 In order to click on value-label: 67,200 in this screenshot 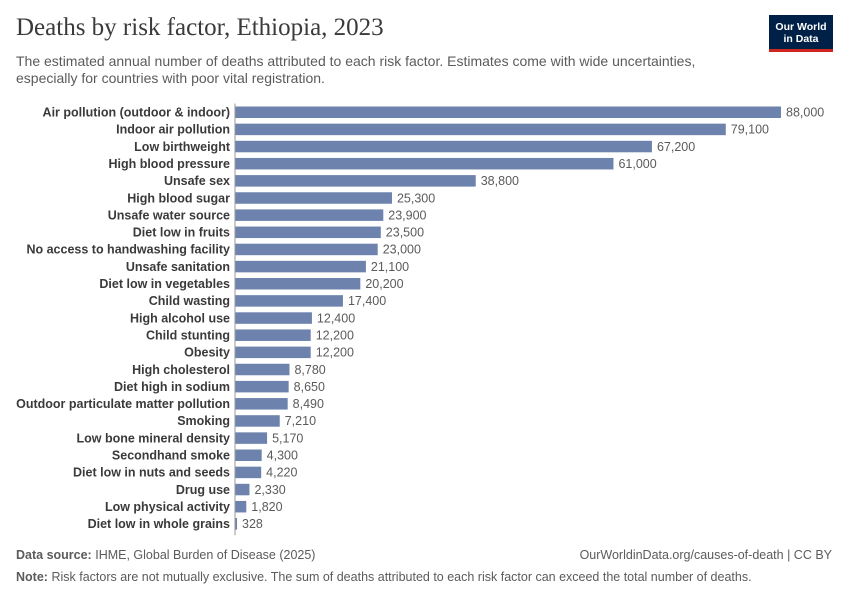, I will do `click(676, 147)`.